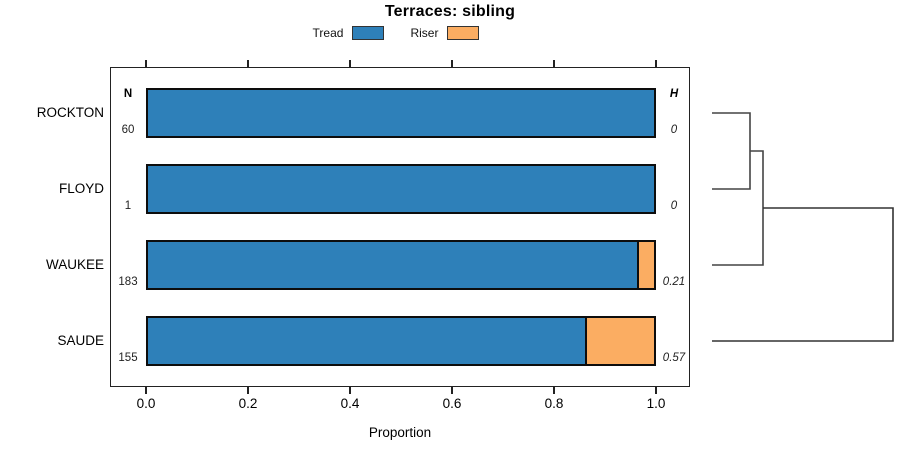 This screenshot has height=460, width=900. What do you see at coordinates (396, 33) in the screenshot?
I see `legend: Tread Riser` at bounding box center [396, 33].